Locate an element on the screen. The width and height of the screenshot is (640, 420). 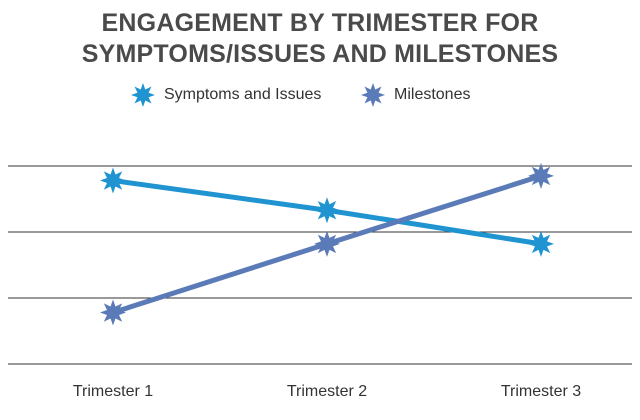
x-tick-label: Trimester 2 is located at coordinates (327, 391).